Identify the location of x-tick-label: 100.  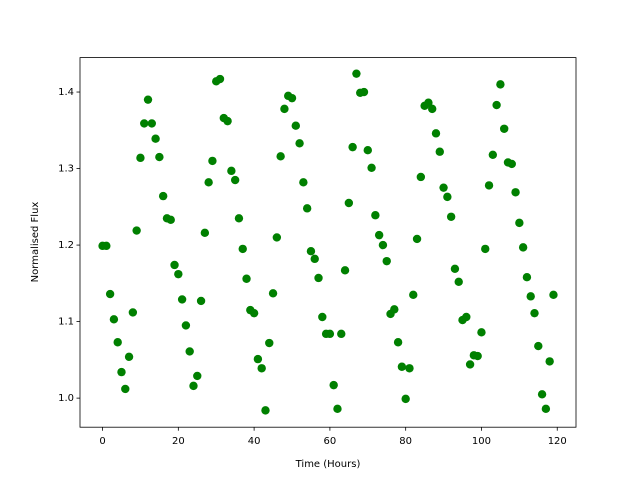
(481, 441).